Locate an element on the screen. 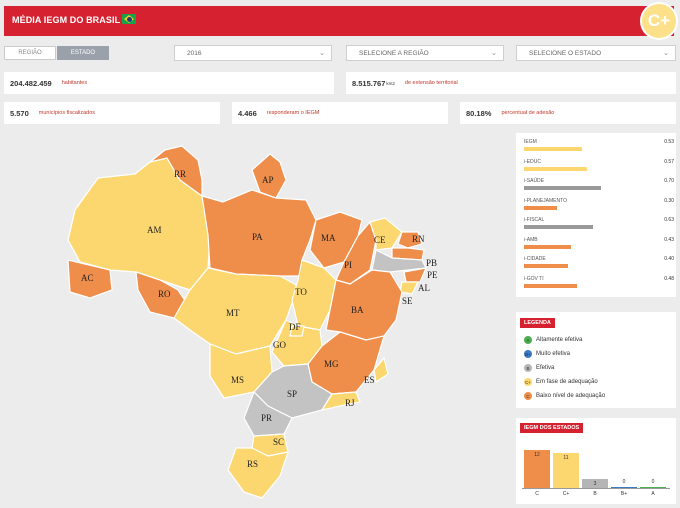 Image resolution: width=680 pixels, height=508 pixels. stat-label: de extensão territorial is located at coordinates (431, 83).